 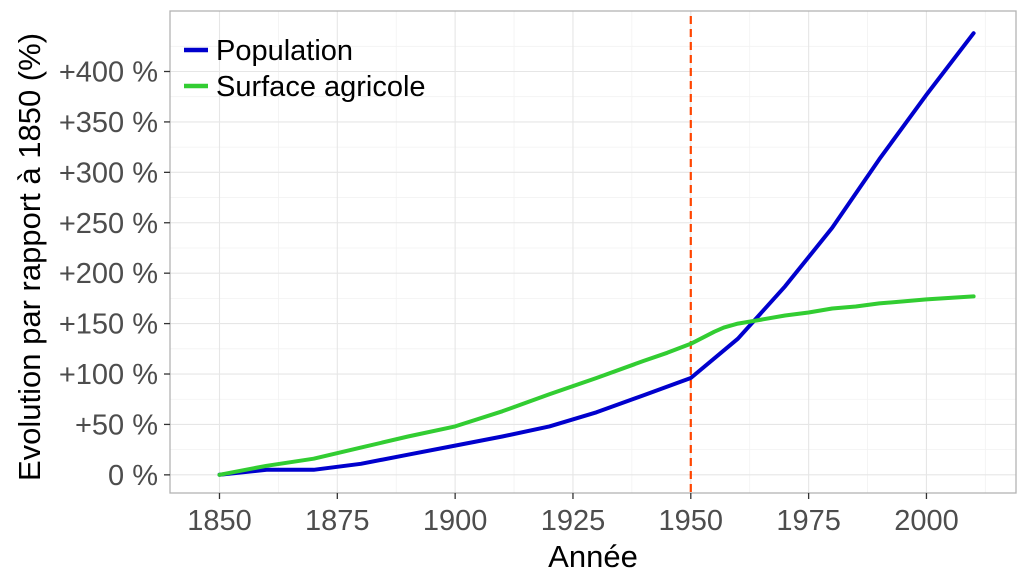 I want to click on legend: Population Surface agricole, so click(x=305, y=69).